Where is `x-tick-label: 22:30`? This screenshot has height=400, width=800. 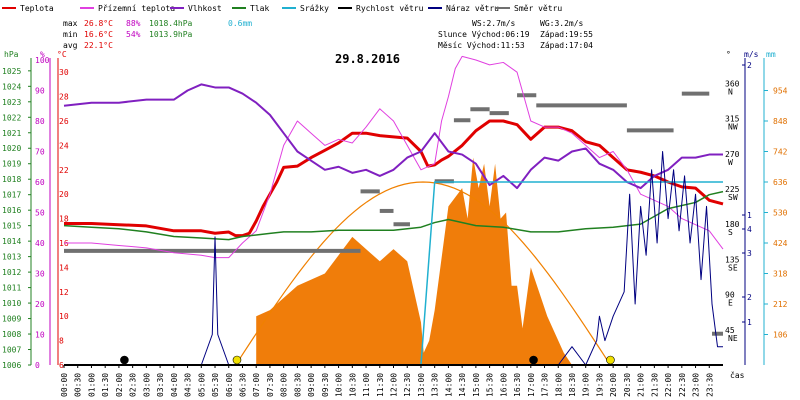 x-tick-label: 22:30 is located at coordinates (682, 385).